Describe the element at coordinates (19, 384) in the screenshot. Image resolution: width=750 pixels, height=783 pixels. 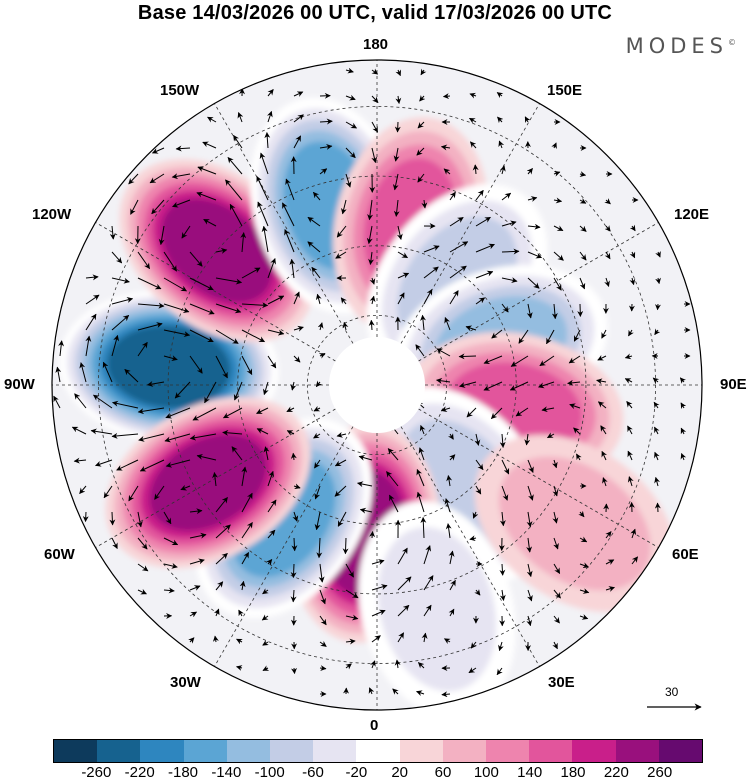
I see `lon-label-90w: 90W` at that location.